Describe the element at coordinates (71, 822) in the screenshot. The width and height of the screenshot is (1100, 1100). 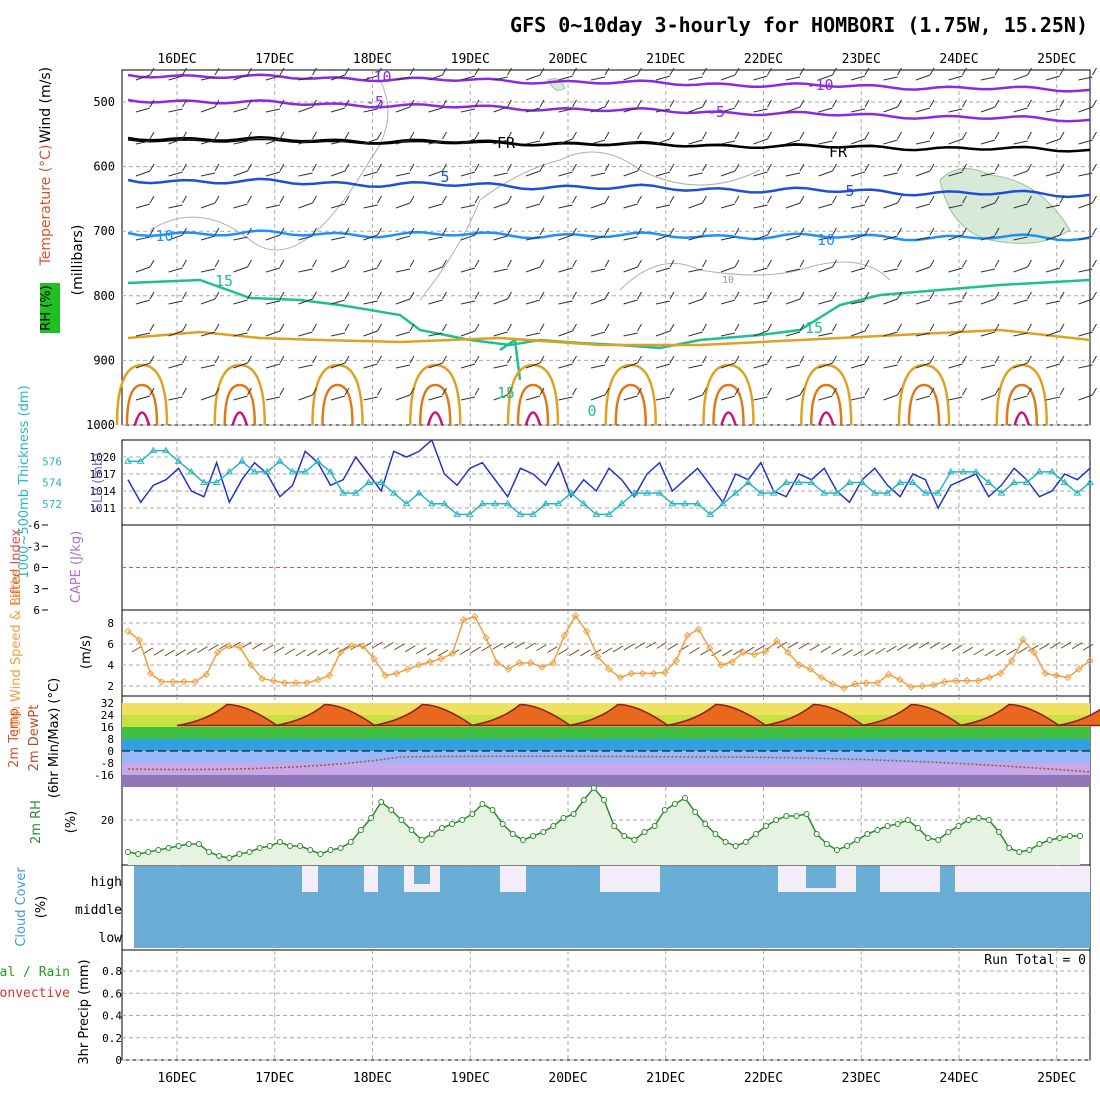
I see `rh-ylabel-unit: (%)` at that location.